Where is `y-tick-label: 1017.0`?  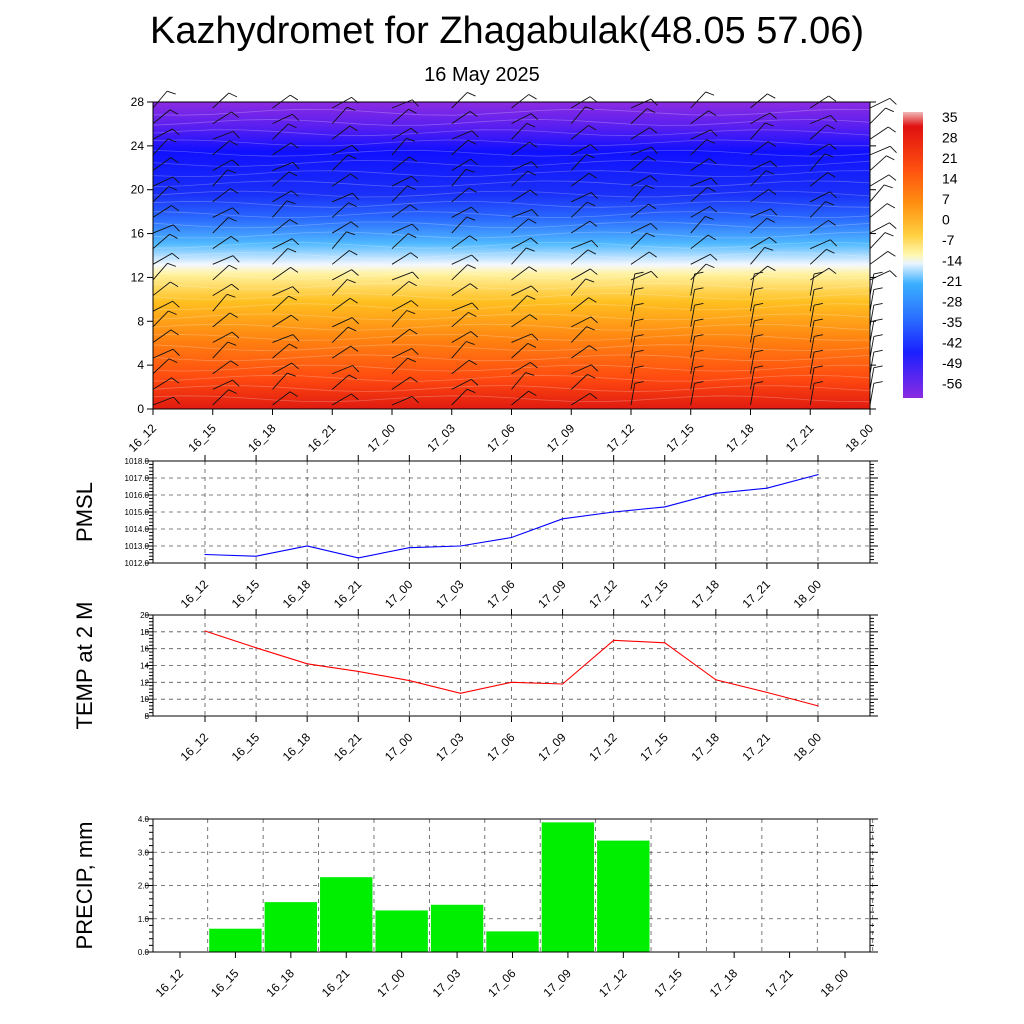
y-tick-label: 1017.0 is located at coordinates (137, 478).